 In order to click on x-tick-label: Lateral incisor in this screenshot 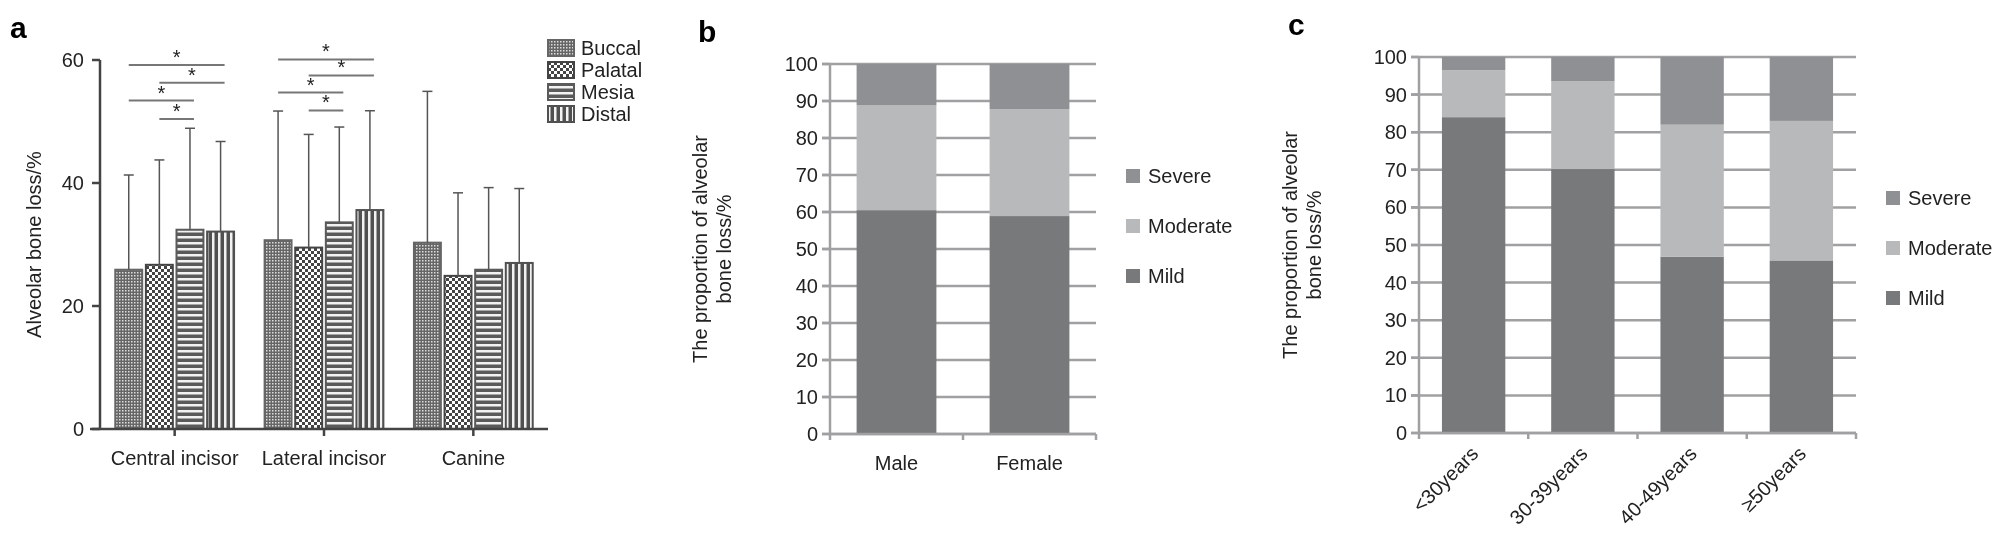, I will do `click(324, 458)`.